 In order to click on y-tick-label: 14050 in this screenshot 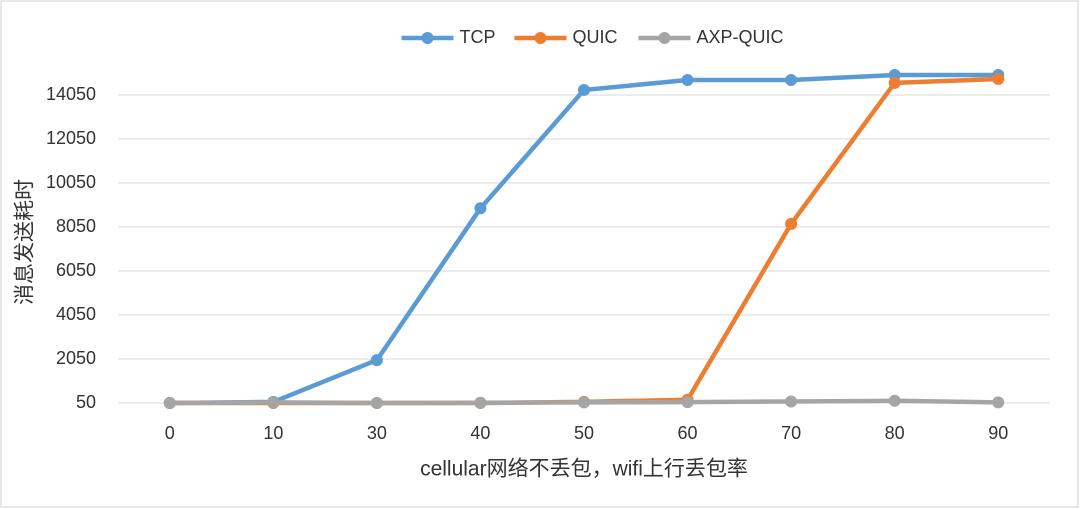, I will do `click(71, 94)`.